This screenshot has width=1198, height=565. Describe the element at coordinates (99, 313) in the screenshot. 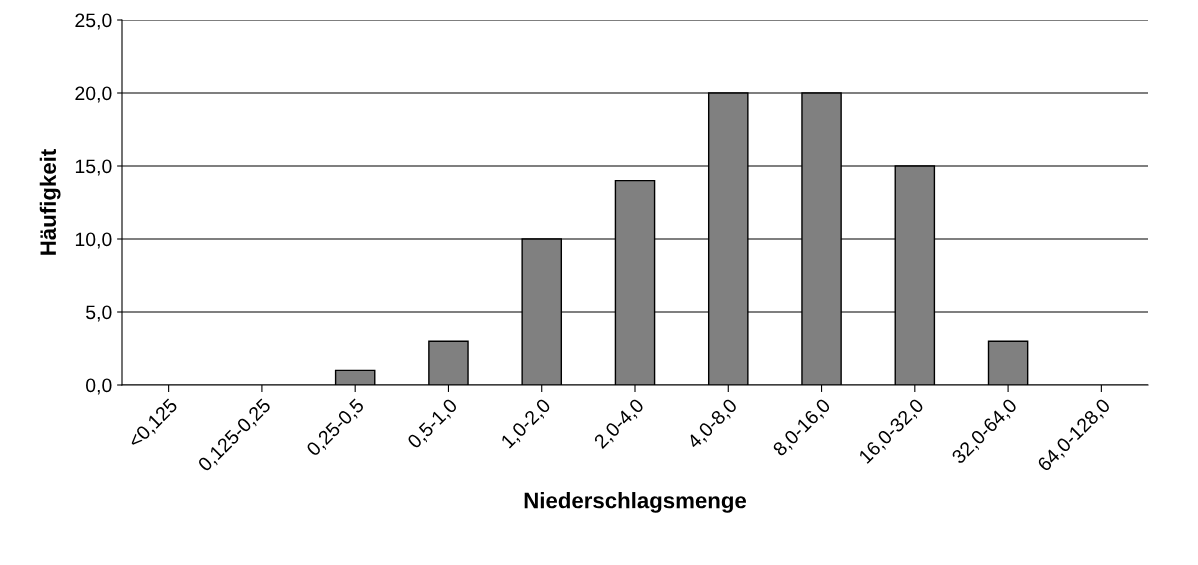

I see `y-tick-label: 5,0` at that location.